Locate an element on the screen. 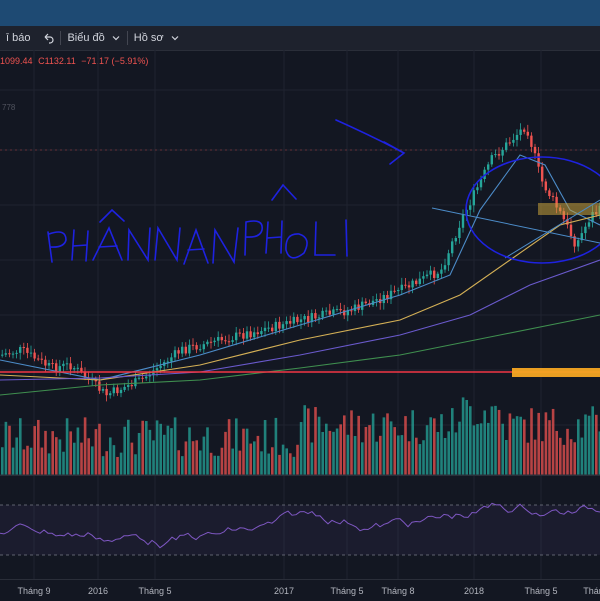 This screenshot has width=600, height=601. change-value: −71.17 (−5.91%) is located at coordinates (115, 61).